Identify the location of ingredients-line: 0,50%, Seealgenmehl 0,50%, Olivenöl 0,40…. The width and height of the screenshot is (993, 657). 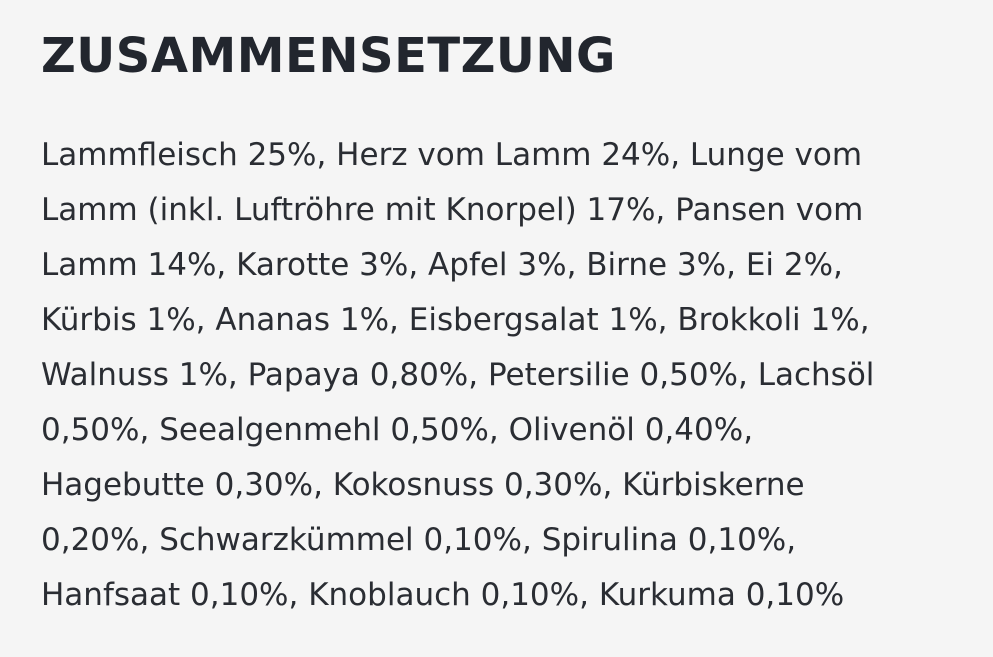
(397, 430).